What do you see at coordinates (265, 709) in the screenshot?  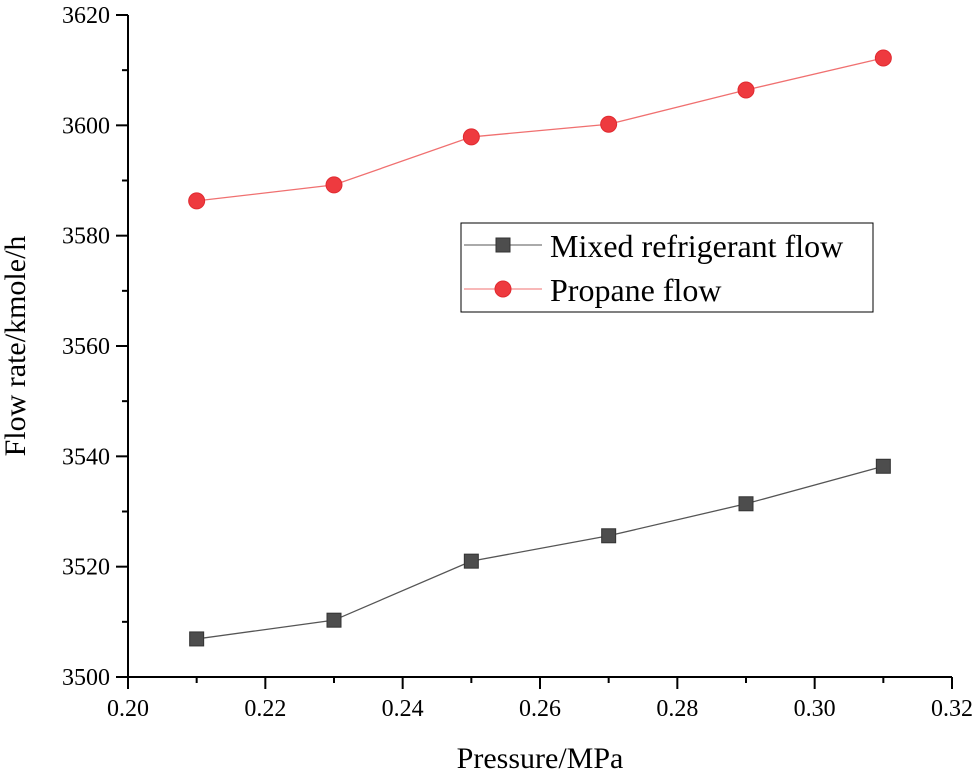 I see `x-tick-label: 0.22` at bounding box center [265, 709].